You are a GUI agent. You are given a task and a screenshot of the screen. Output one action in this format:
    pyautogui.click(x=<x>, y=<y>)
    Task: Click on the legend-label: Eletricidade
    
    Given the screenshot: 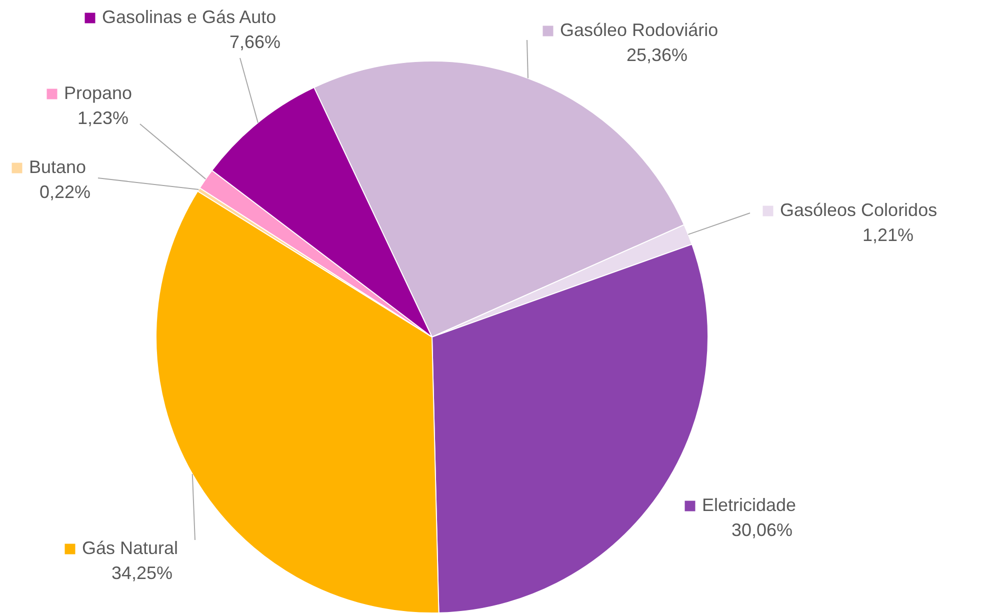 What is the action you would take?
    pyautogui.click(x=749, y=505)
    